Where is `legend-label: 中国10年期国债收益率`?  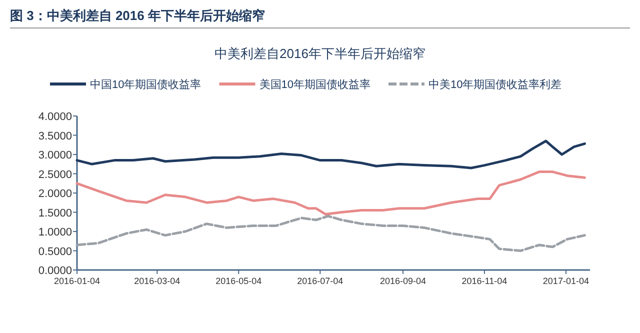 legend-label: 中国10年期国债收益率 is located at coordinates (146, 84).